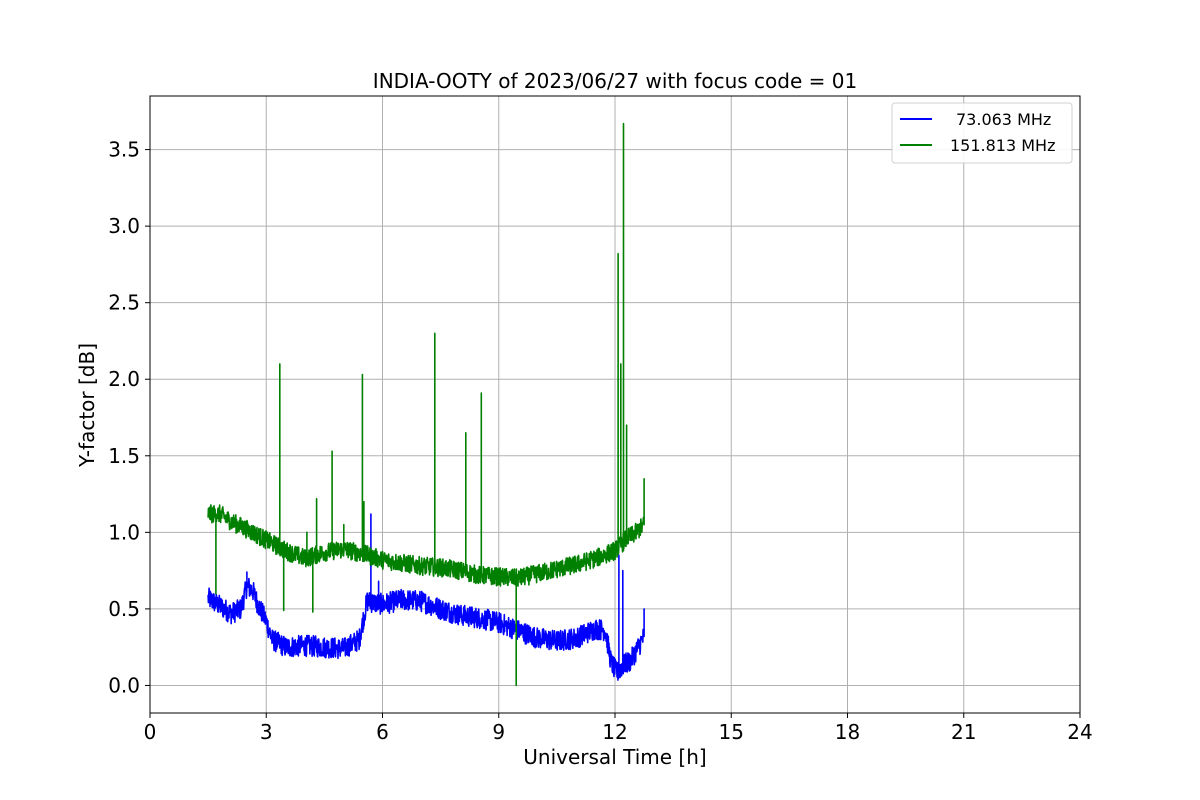 The height and width of the screenshot is (800, 1200). I want to click on y-tick-label: 3.0, so click(124, 226).